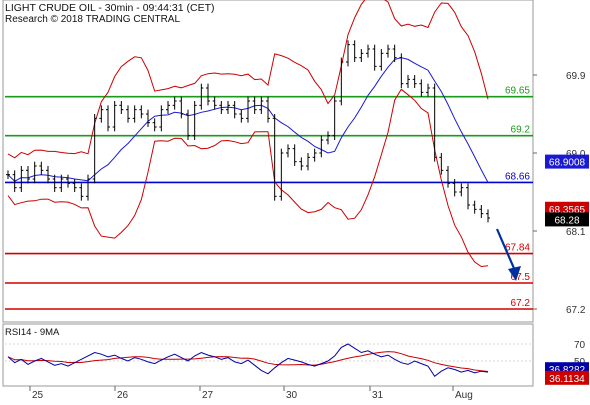 Image resolution: width=590 pixels, height=405 pixels. What do you see at coordinates (576, 154) in the screenshot?
I see `y-tick-label-69: 69.0` at bounding box center [576, 154].